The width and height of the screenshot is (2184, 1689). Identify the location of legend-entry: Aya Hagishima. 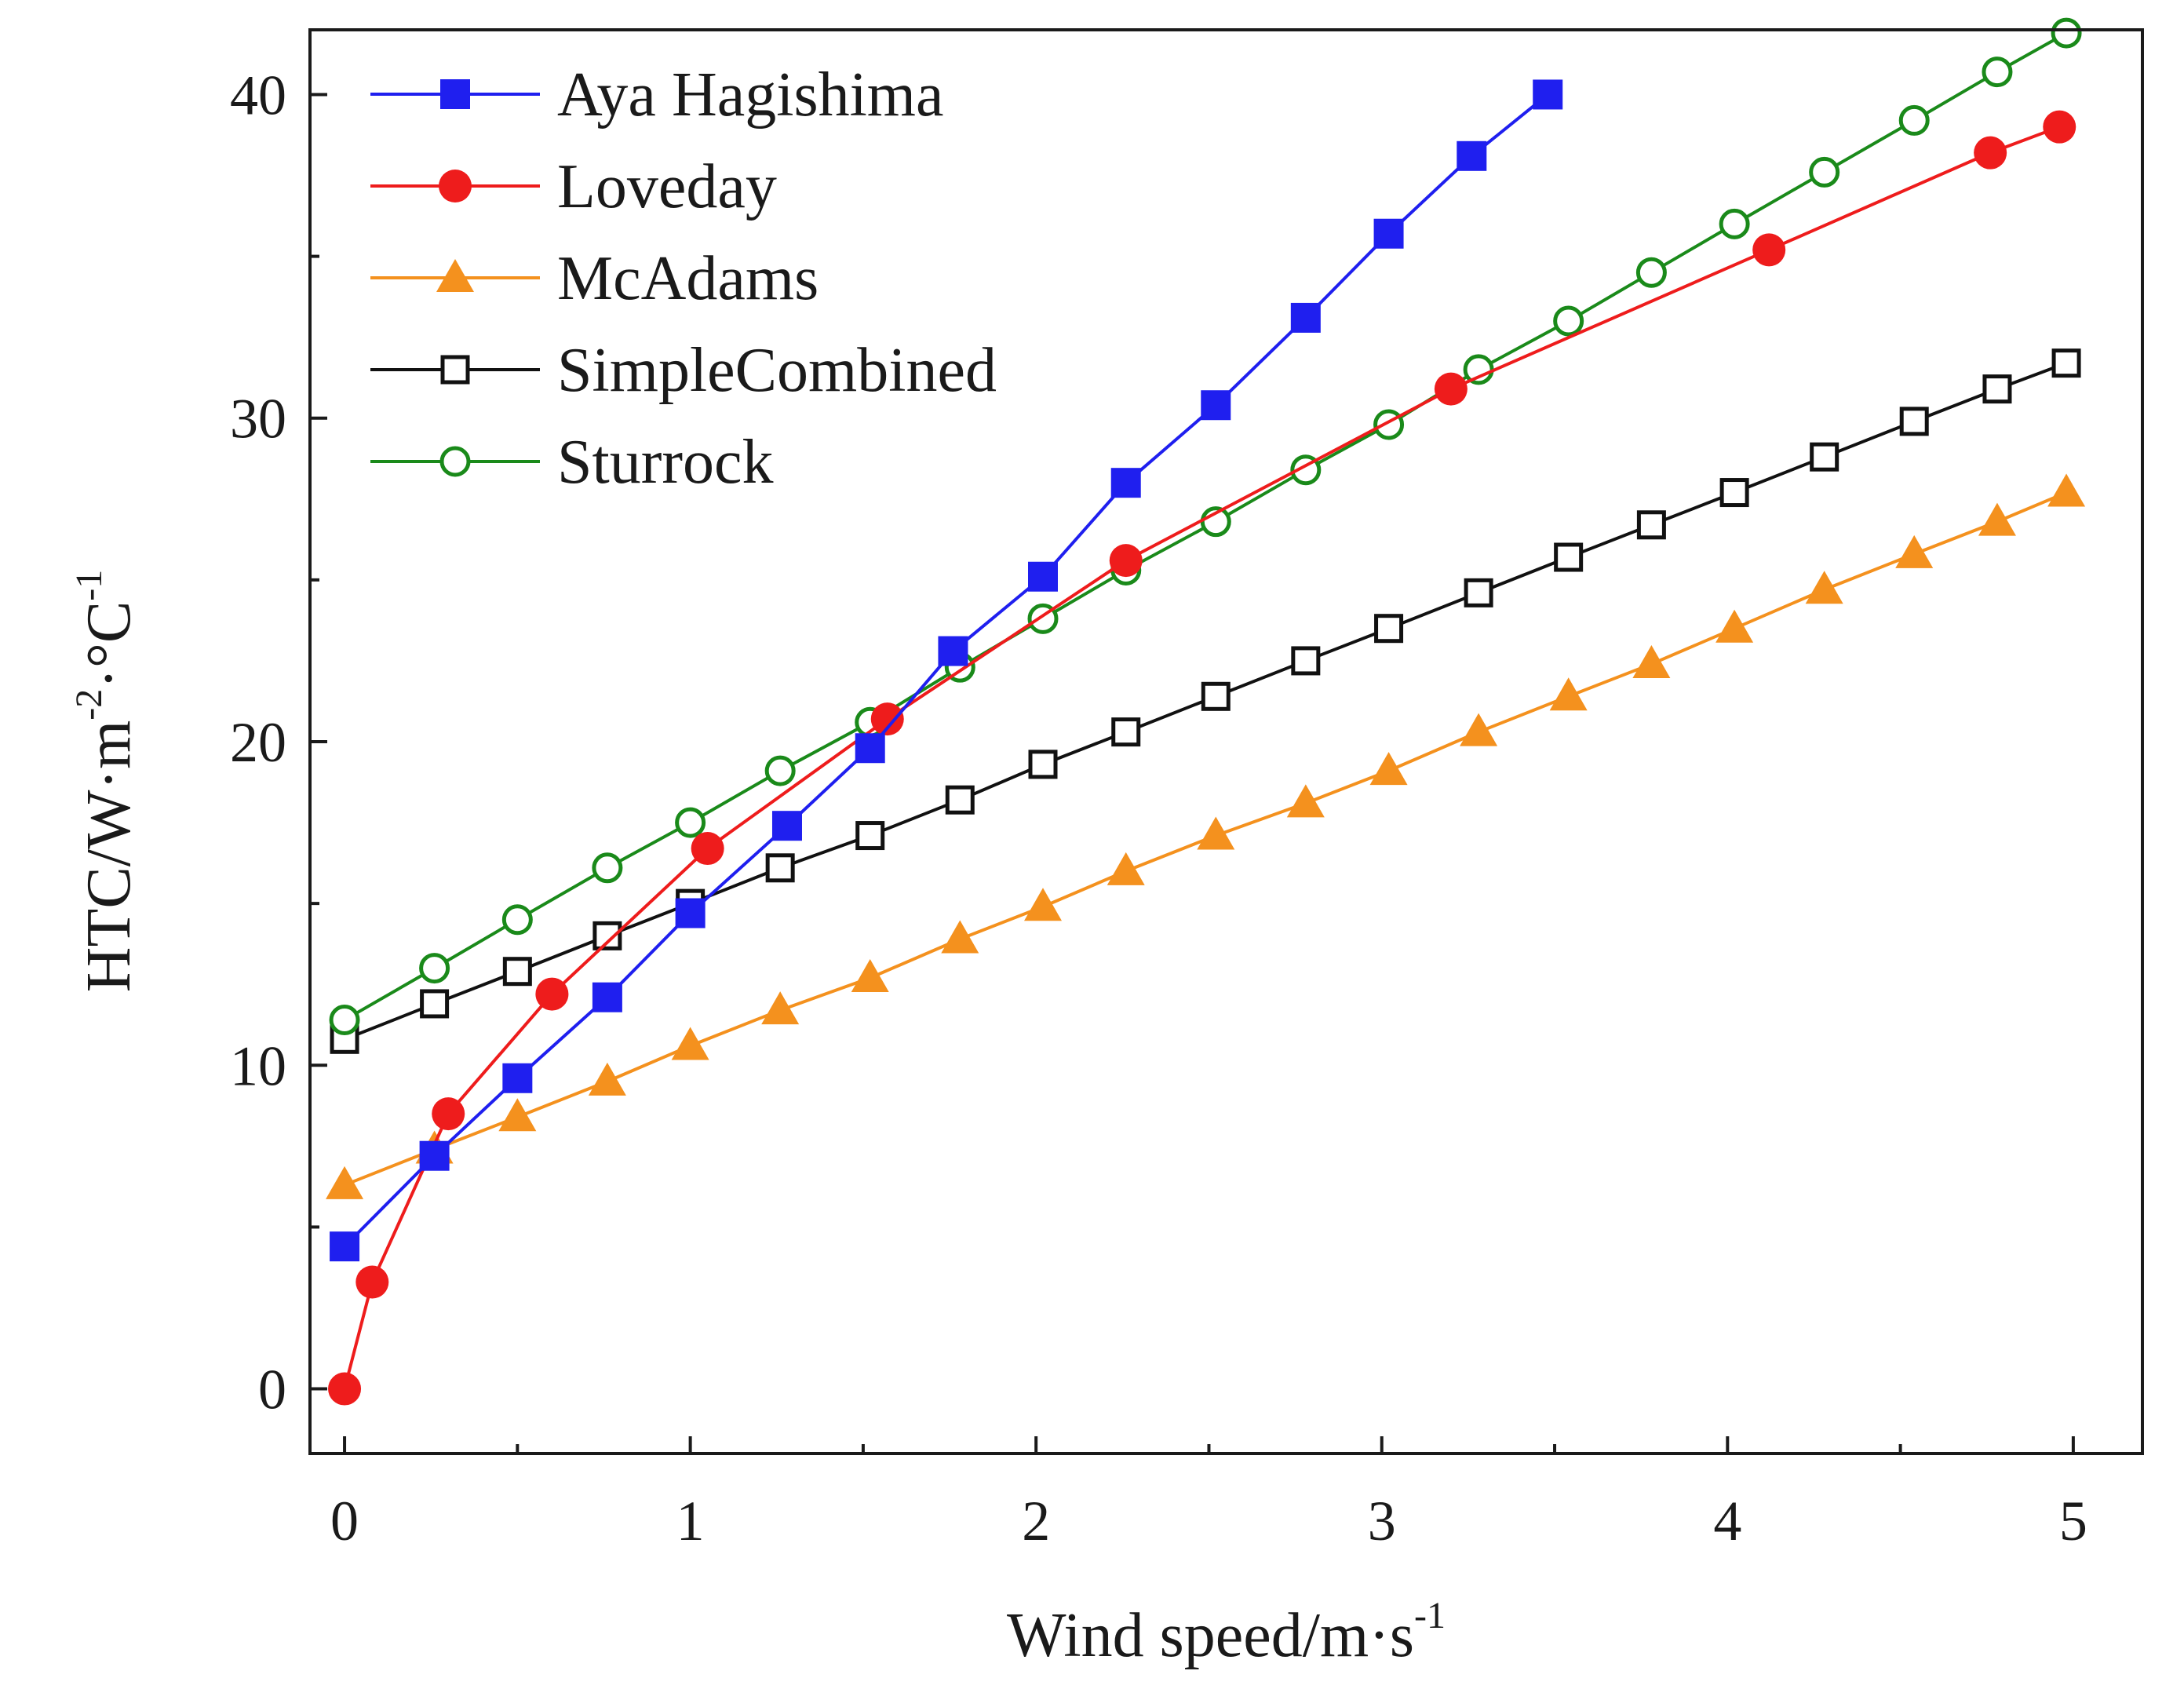
(657, 95).